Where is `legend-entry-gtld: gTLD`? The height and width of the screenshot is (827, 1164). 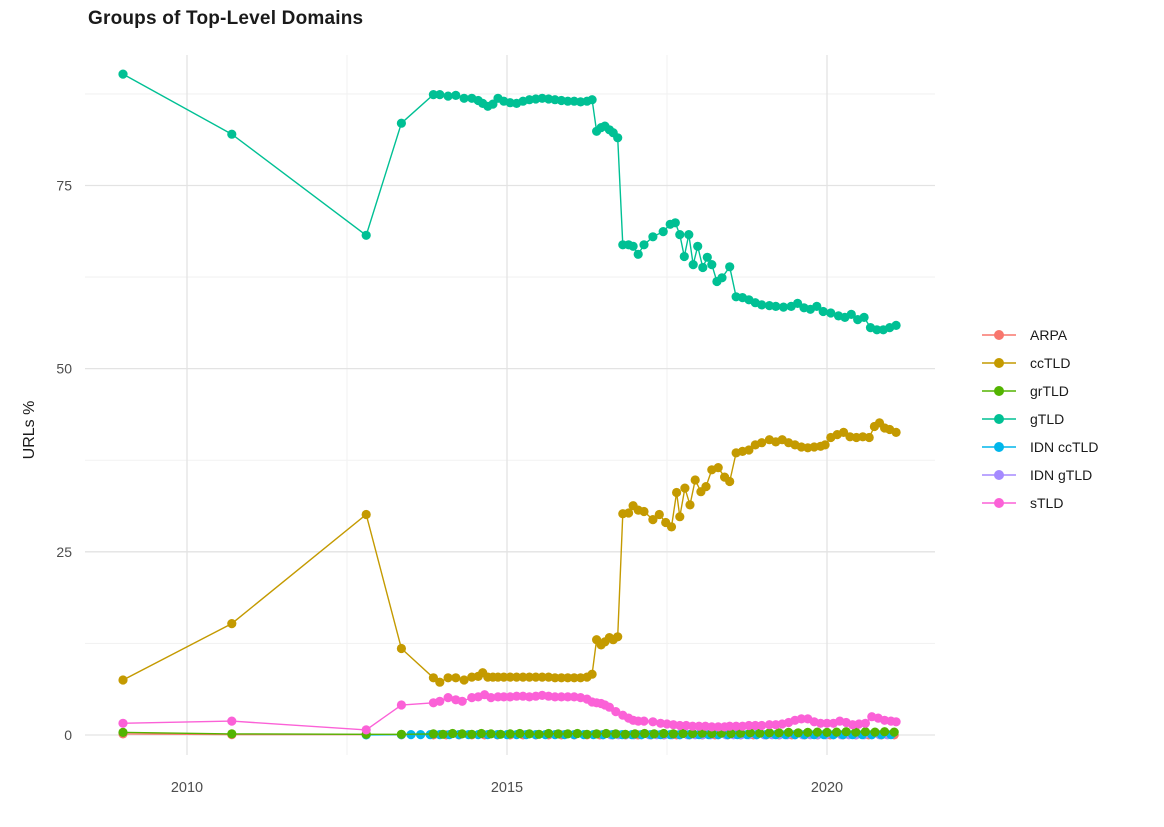 legend-entry-gtld: gTLD is located at coordinates (1040, 419).